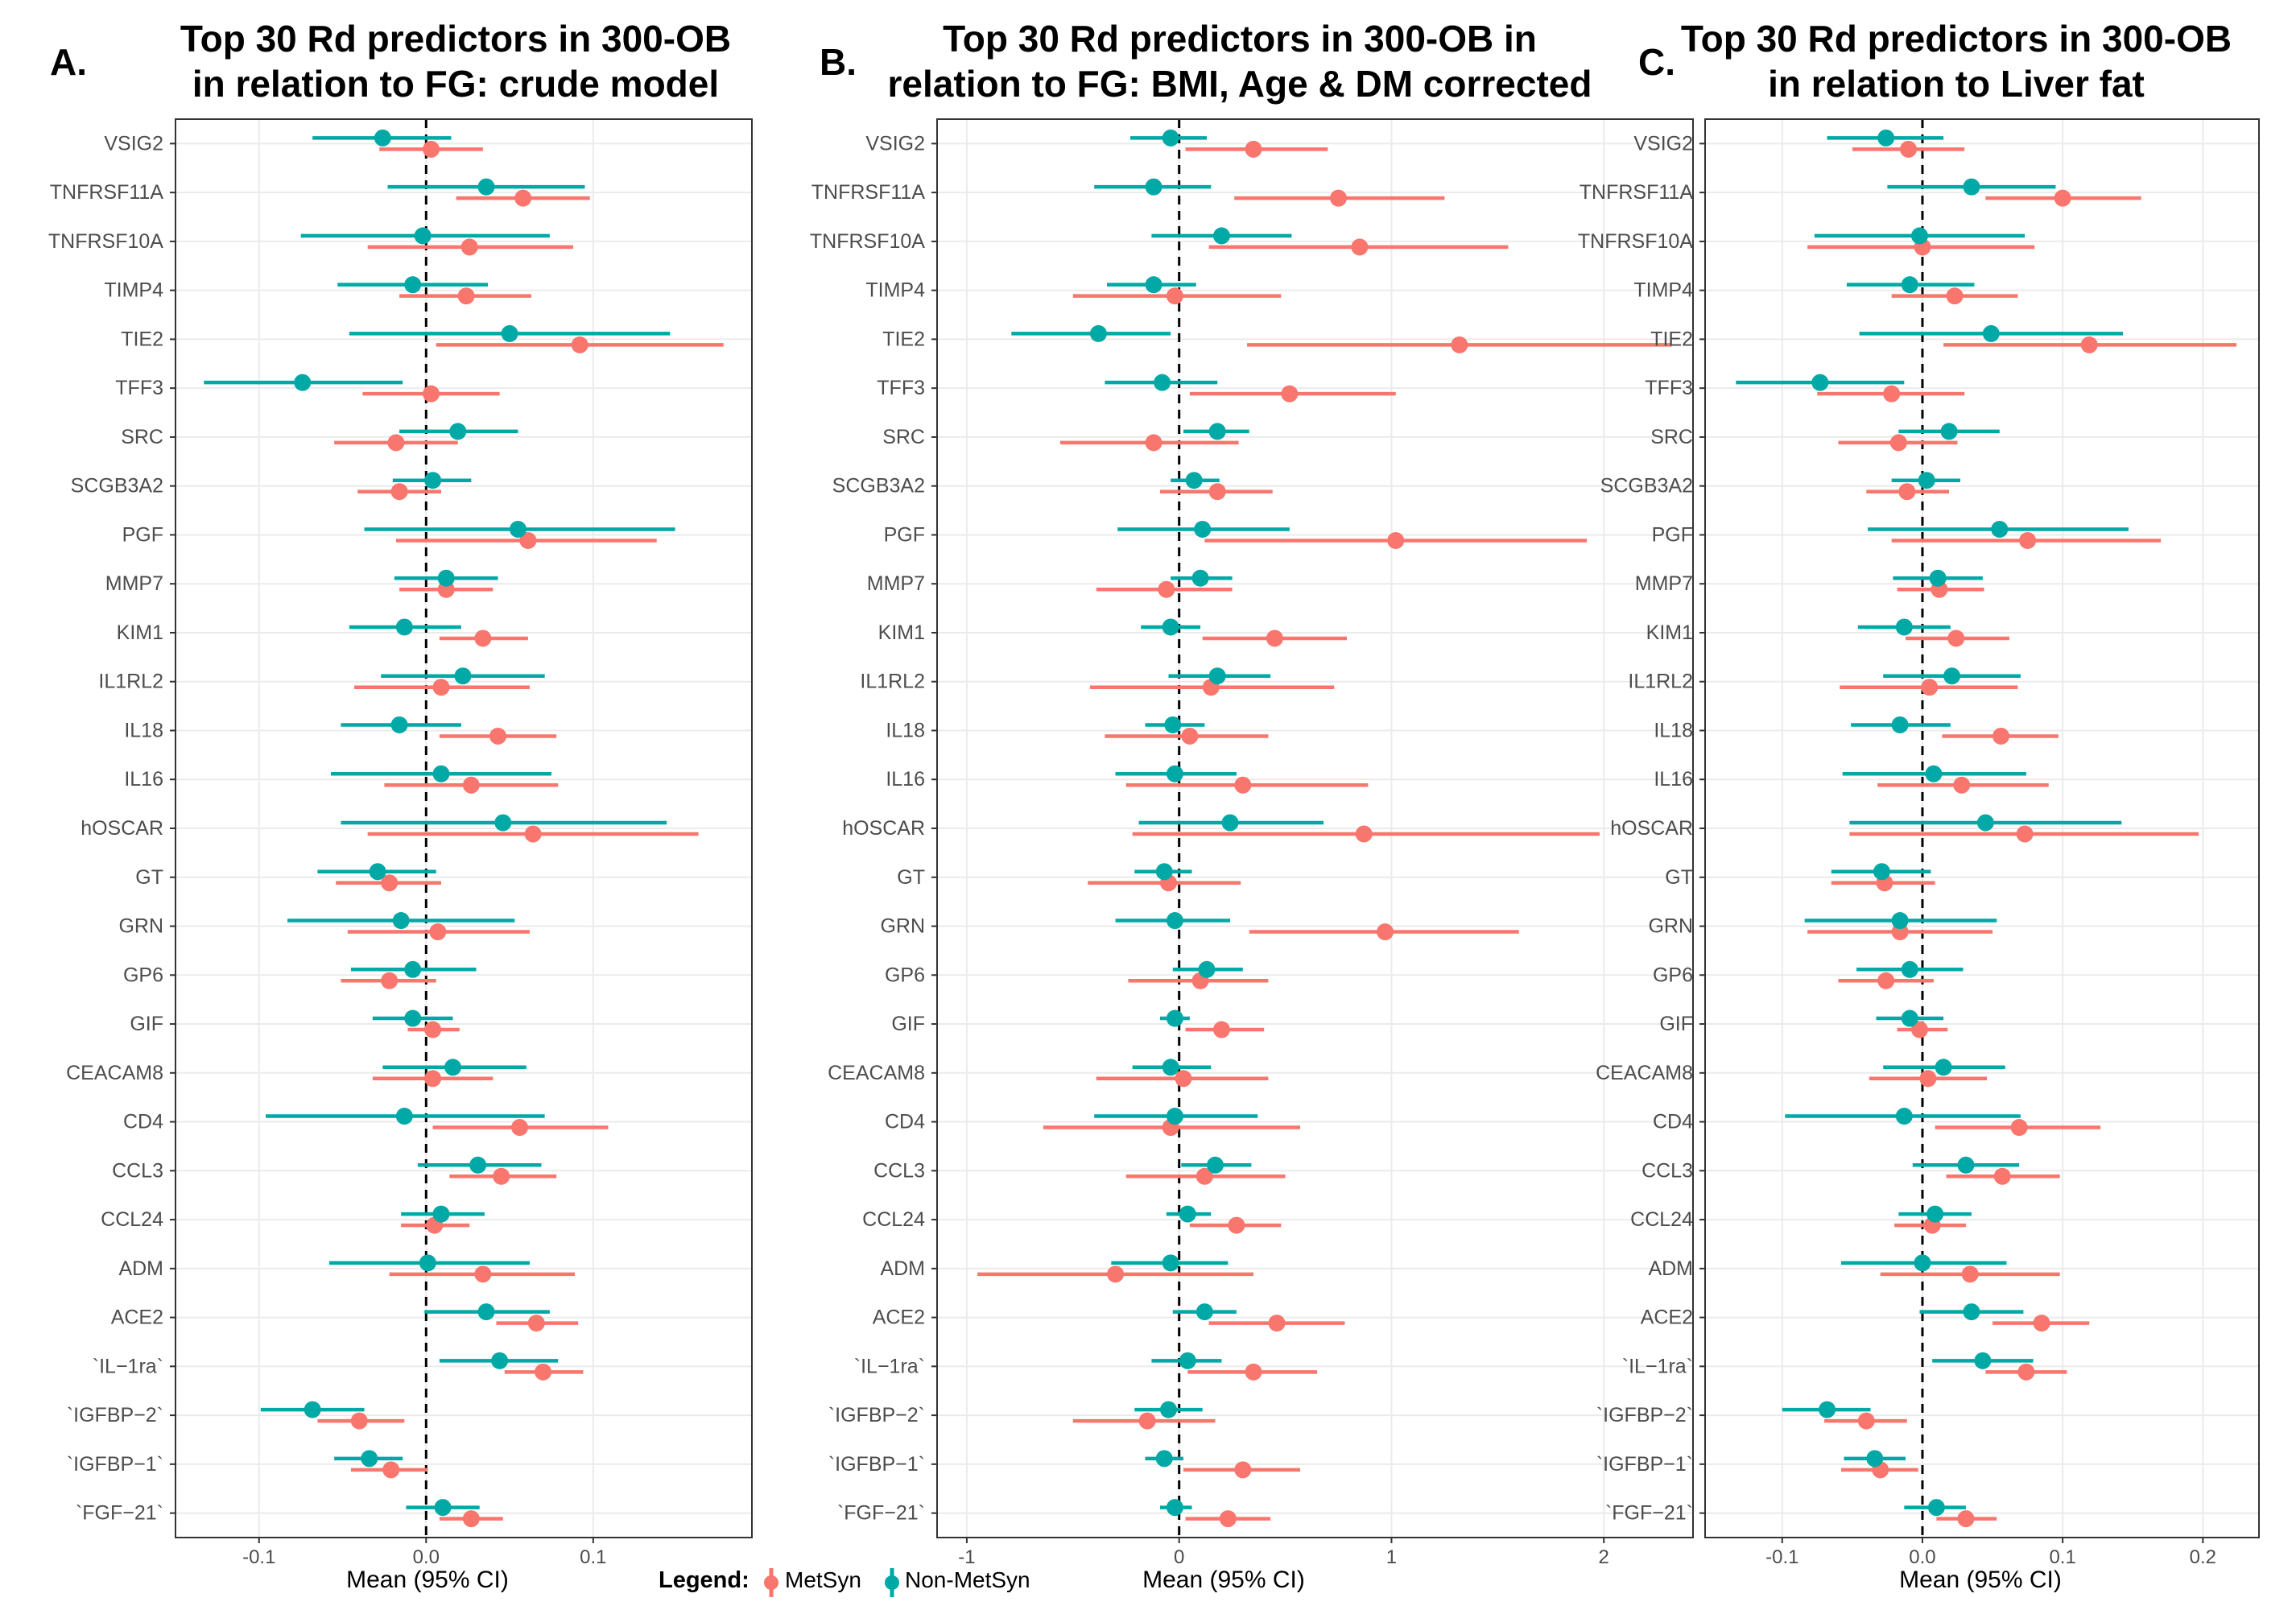 The image size is (2296, 1610). Describe the element at coordinates (966, 1557) in the screenshot. I see `panel-b-x-tick-label: -1` at that location.